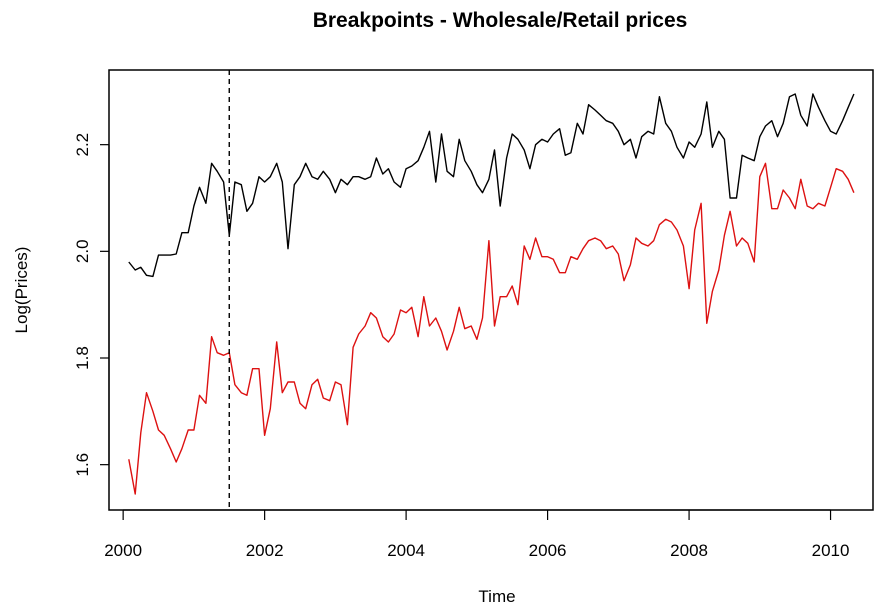  What do you see at coordinates (548, 550) in the screenshot?
I see `x-tick-label: 2006` at bounding box center [548, 550].